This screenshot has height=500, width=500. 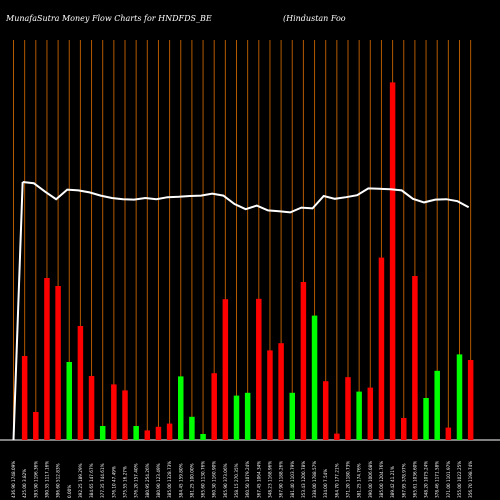 I want to click on x-tick-label: 378.46 1171.58%, so click(x=437, y=479).